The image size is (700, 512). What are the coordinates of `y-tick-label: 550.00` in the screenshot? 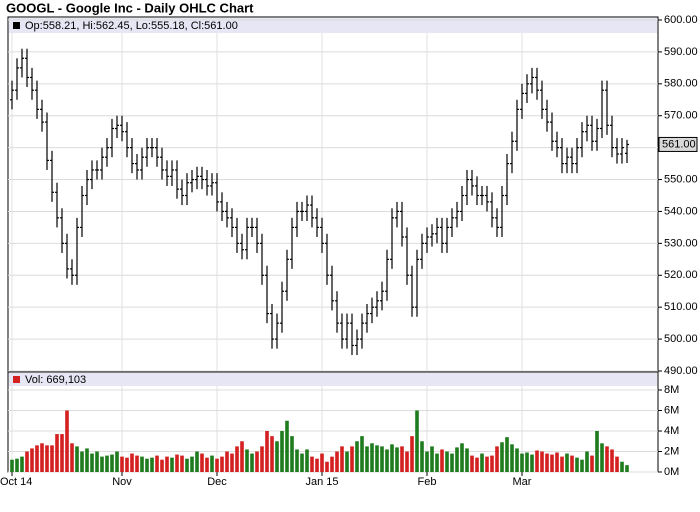 It's located at (681, 179).